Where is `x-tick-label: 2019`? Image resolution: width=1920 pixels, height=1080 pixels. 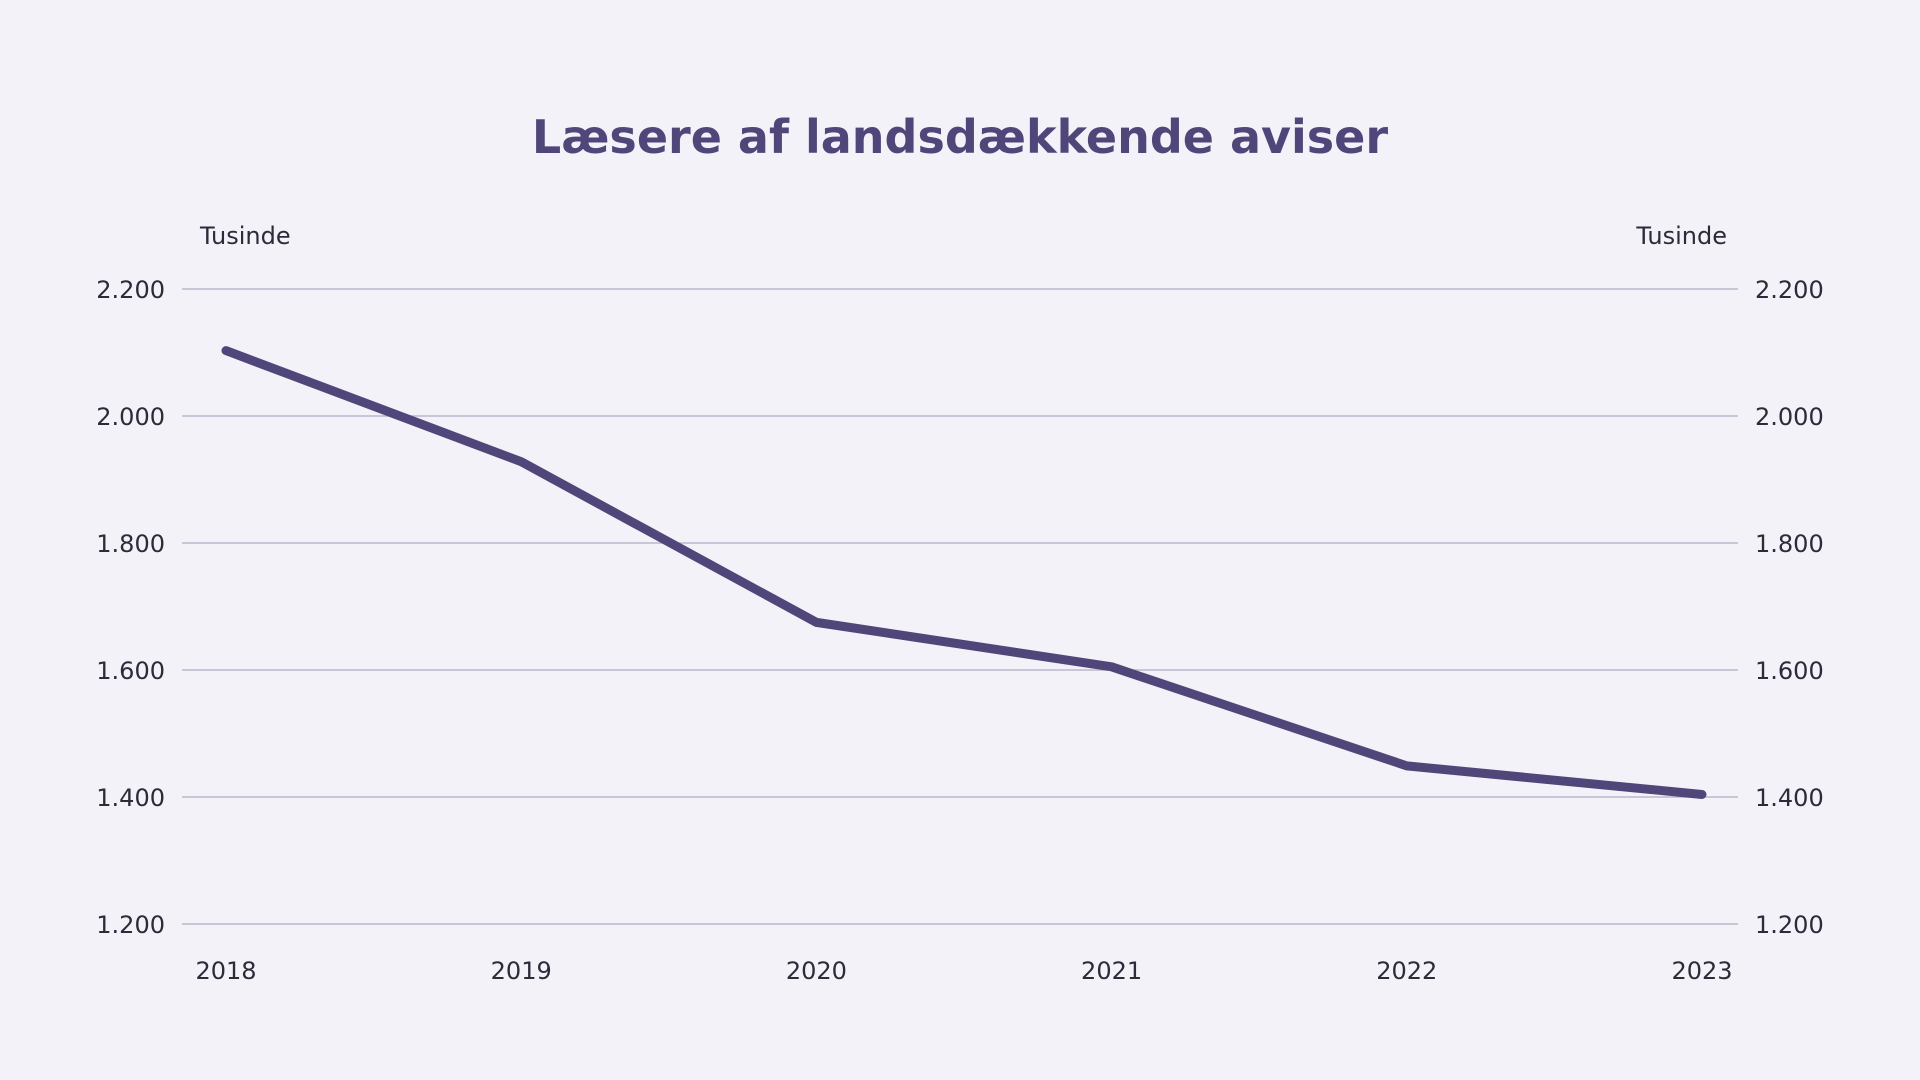 x-tick-label: 2019 is located at coordinates (521, 971).